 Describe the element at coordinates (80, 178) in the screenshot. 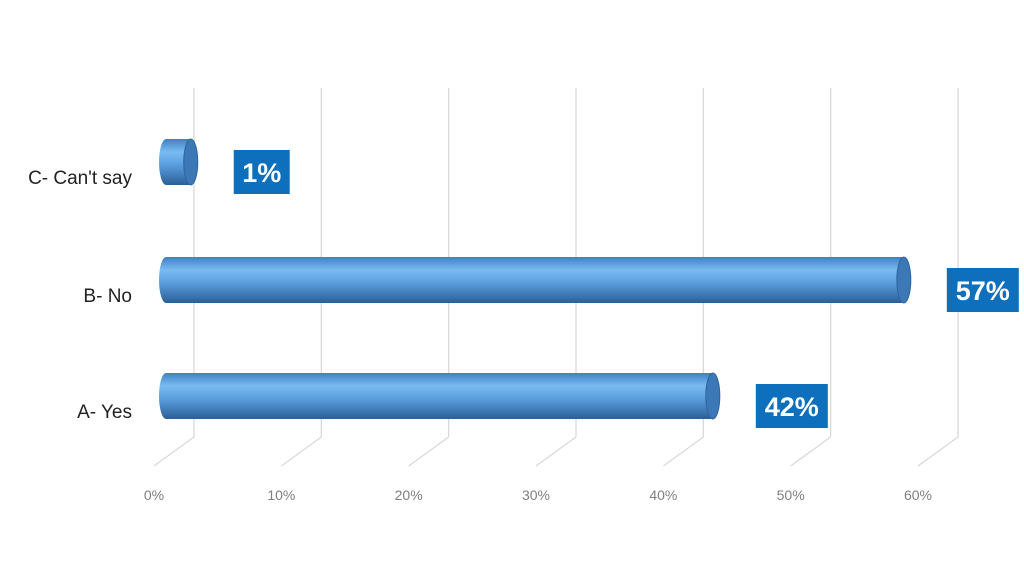

I see `category-label: C- Can't say` at that location.